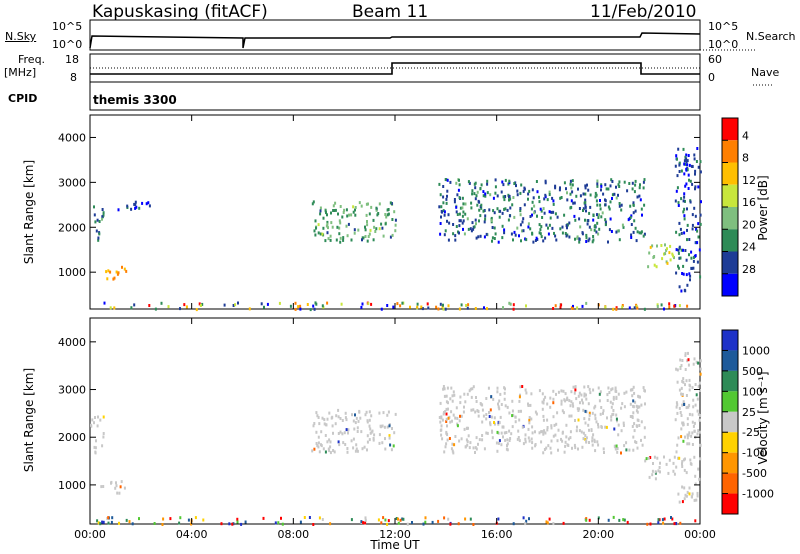  I want to click on colorbar-segment, so click(730, 463).